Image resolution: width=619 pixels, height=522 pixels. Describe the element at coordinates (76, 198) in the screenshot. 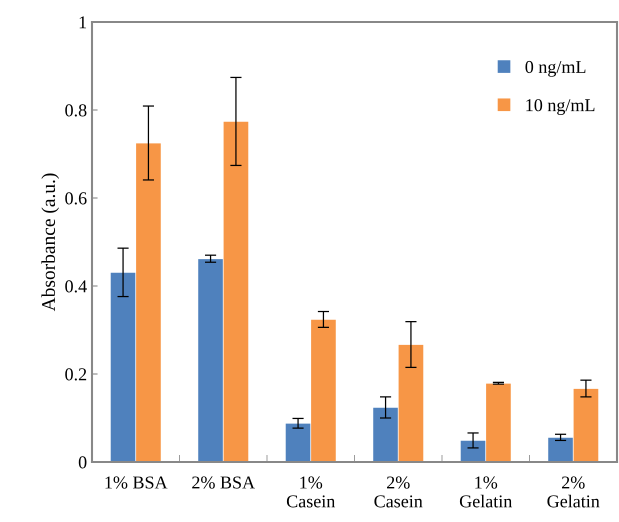

I see `y-tick-label: 0.6` at that location.